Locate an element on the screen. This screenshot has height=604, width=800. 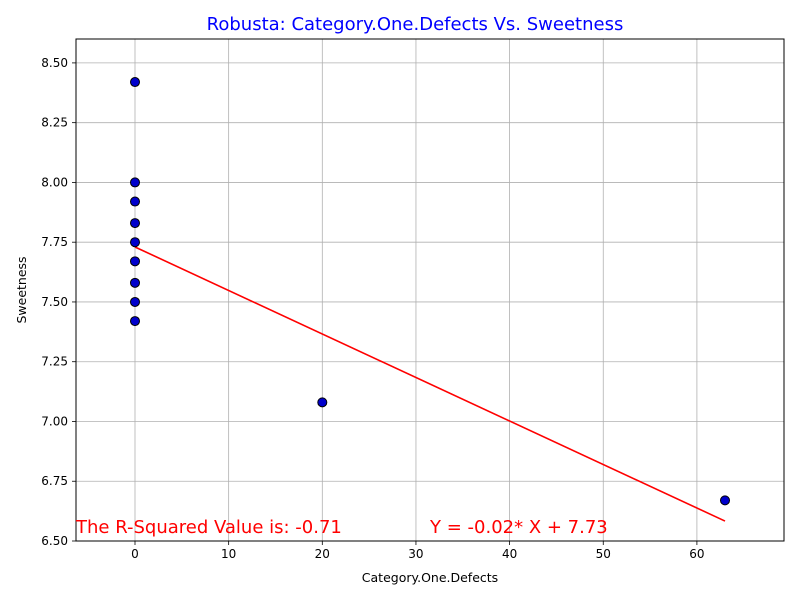
y-tick-label: 8.25 is located at coordinates (54, 123).